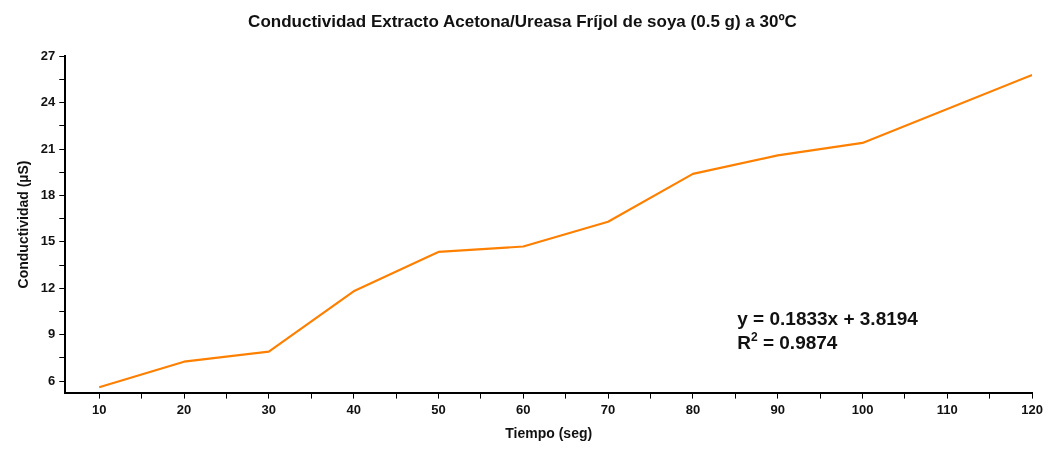 The image size is (1055, 449). What do you see at coordinates (52, 334) in the screenshot?
I see `y-tick-label: 9` at bounding box center [52, 334].